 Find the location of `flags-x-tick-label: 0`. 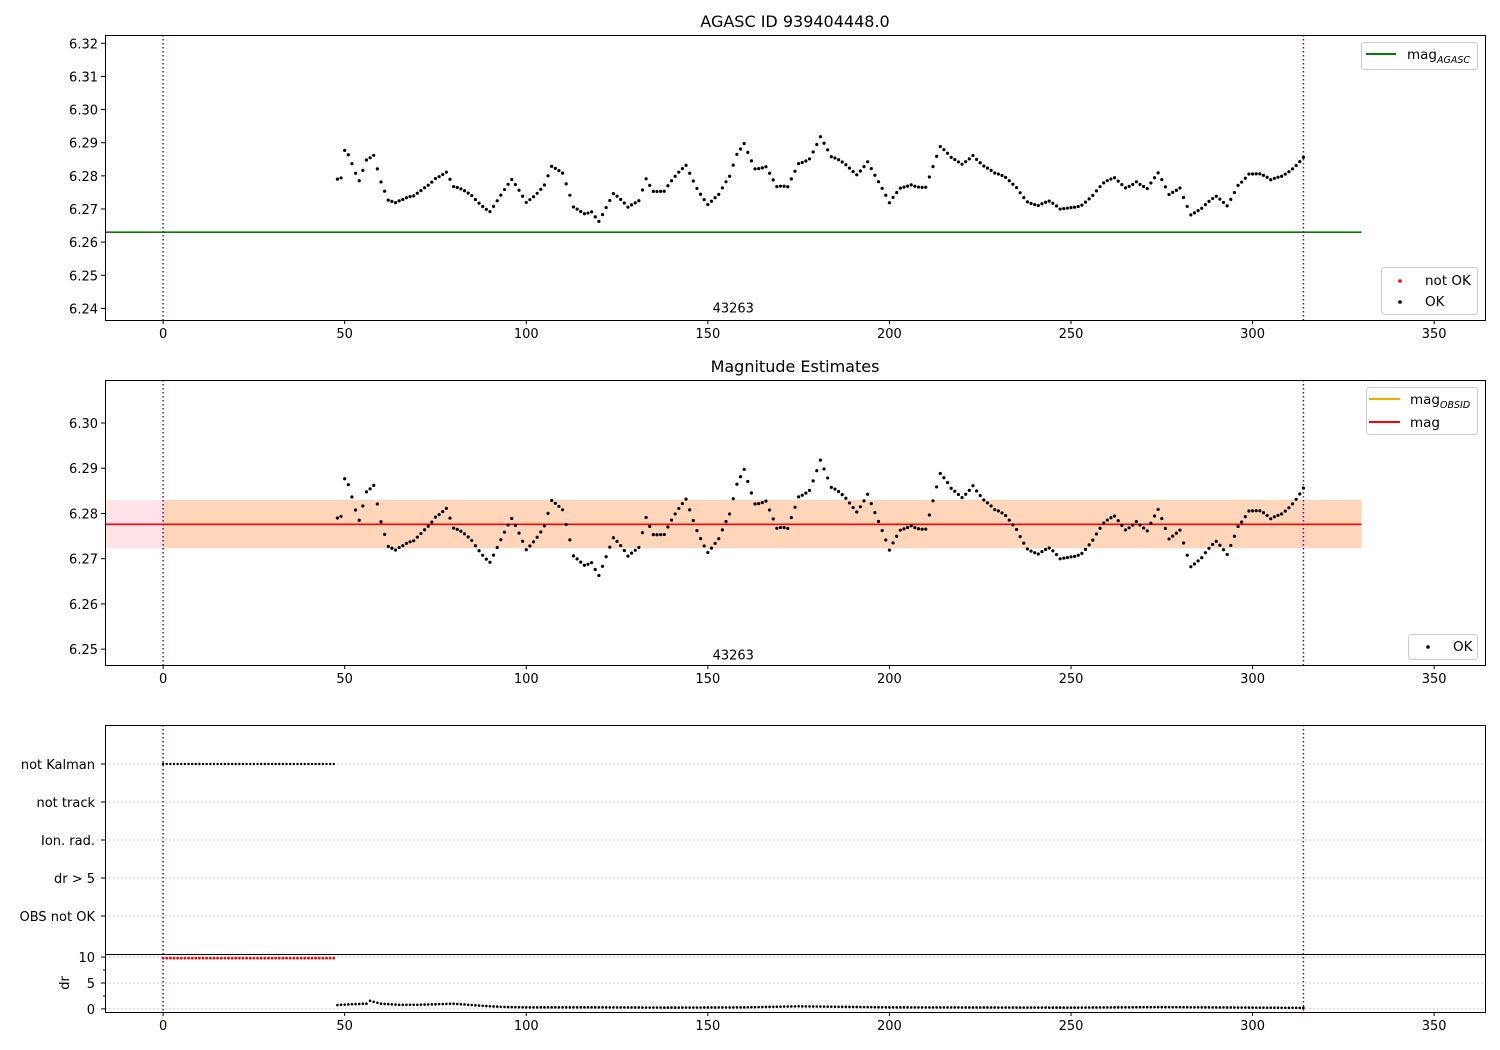

flags-x-tick-label: 0 is located at coordinates (163, 1026).